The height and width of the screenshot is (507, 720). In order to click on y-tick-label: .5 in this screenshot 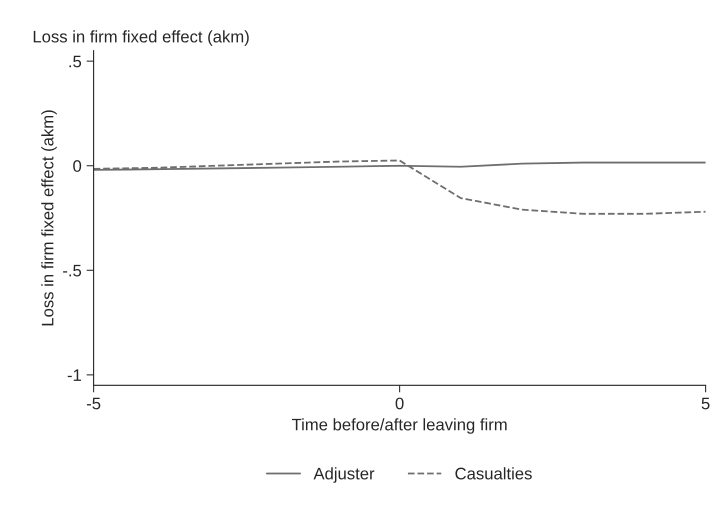, I will do `click(75, 62)`.